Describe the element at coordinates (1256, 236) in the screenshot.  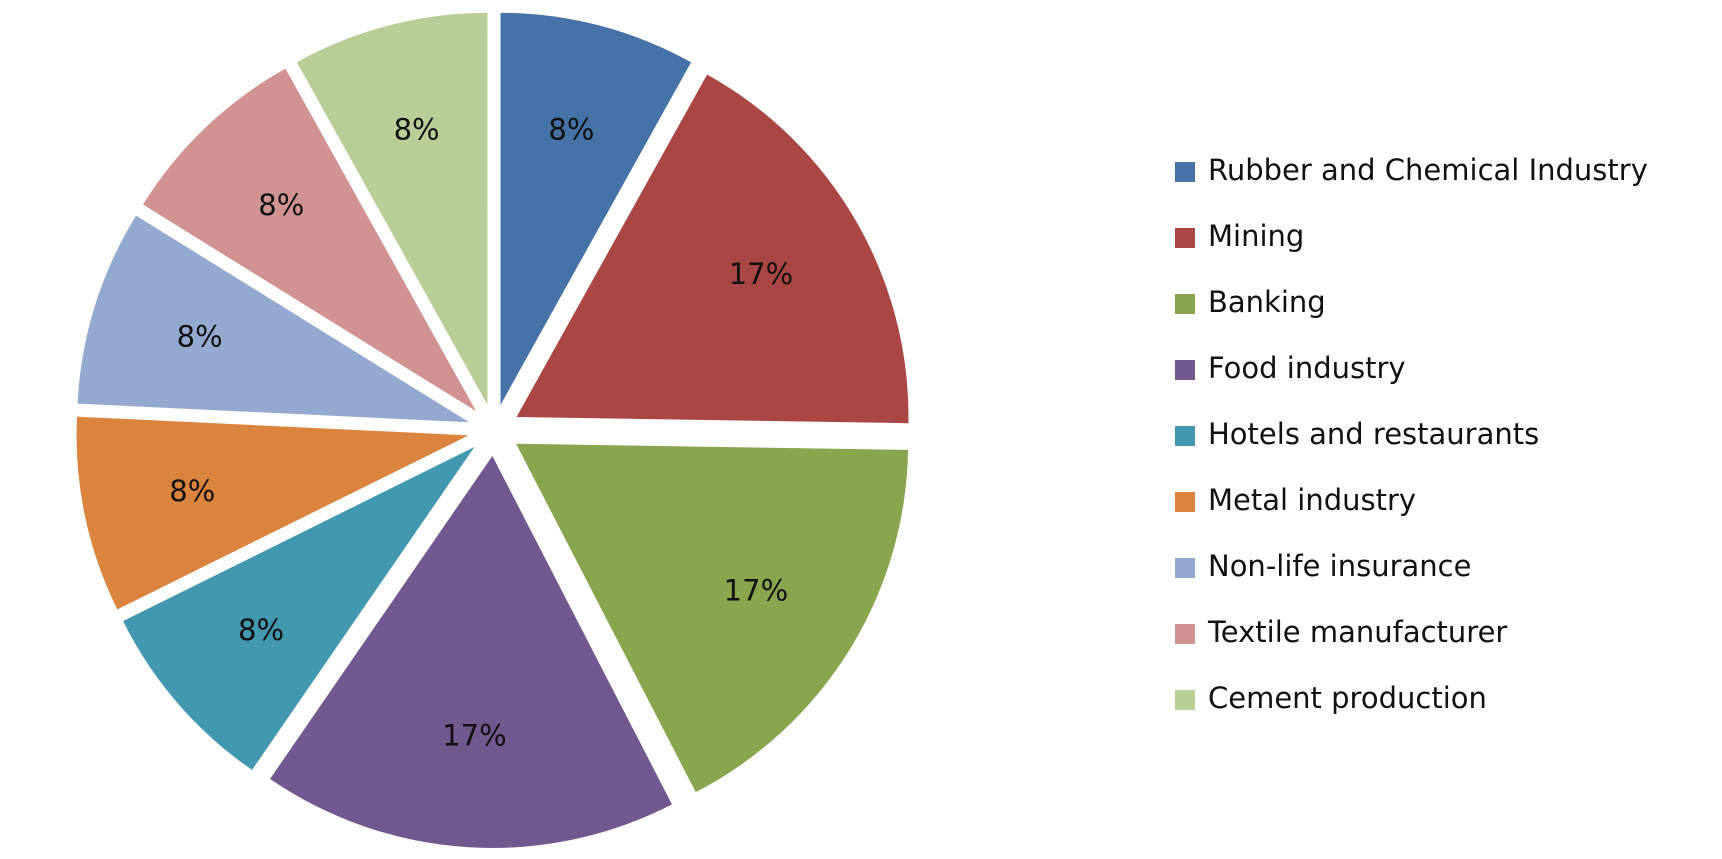
I see `legend-label: Mining` at that location.